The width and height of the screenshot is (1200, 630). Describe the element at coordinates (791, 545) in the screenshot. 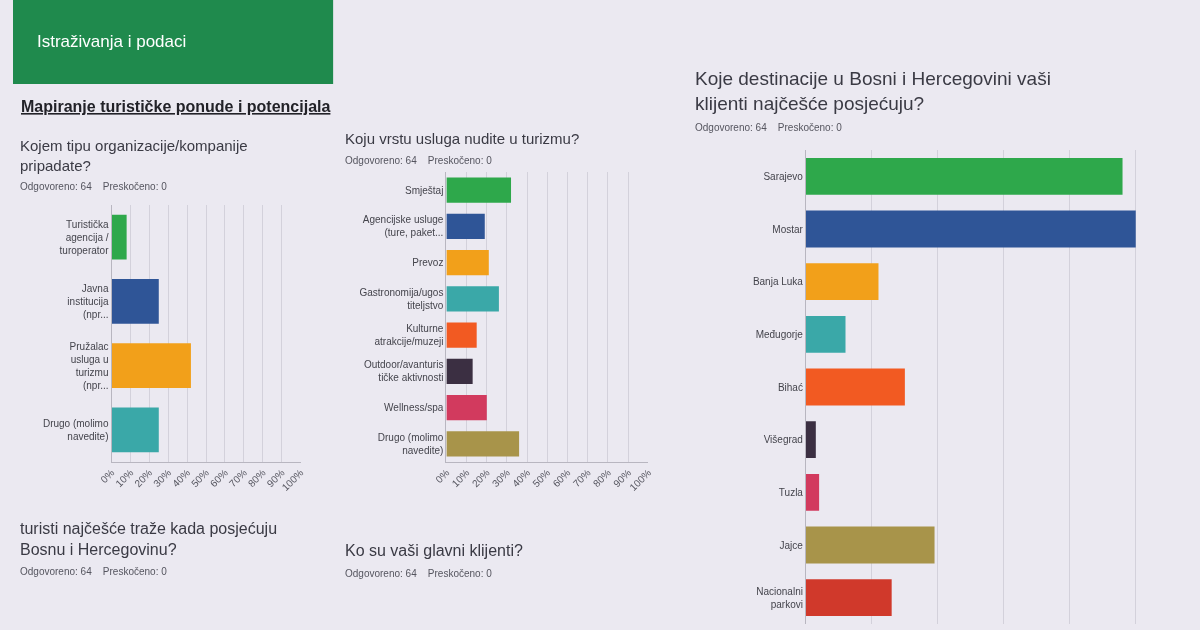

I see `y-tick-label: Jajce` at that location.